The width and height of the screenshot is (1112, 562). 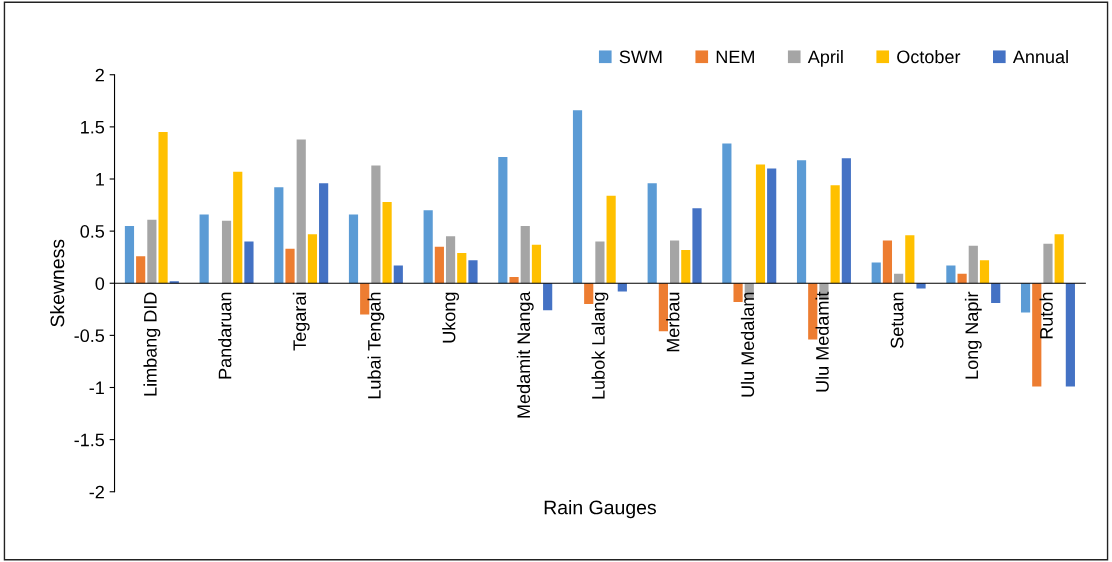 What do you see at coordinates (100, 179) in the screenshot?
I see `y-tick-label: 1` at bounding box center [100, 179].